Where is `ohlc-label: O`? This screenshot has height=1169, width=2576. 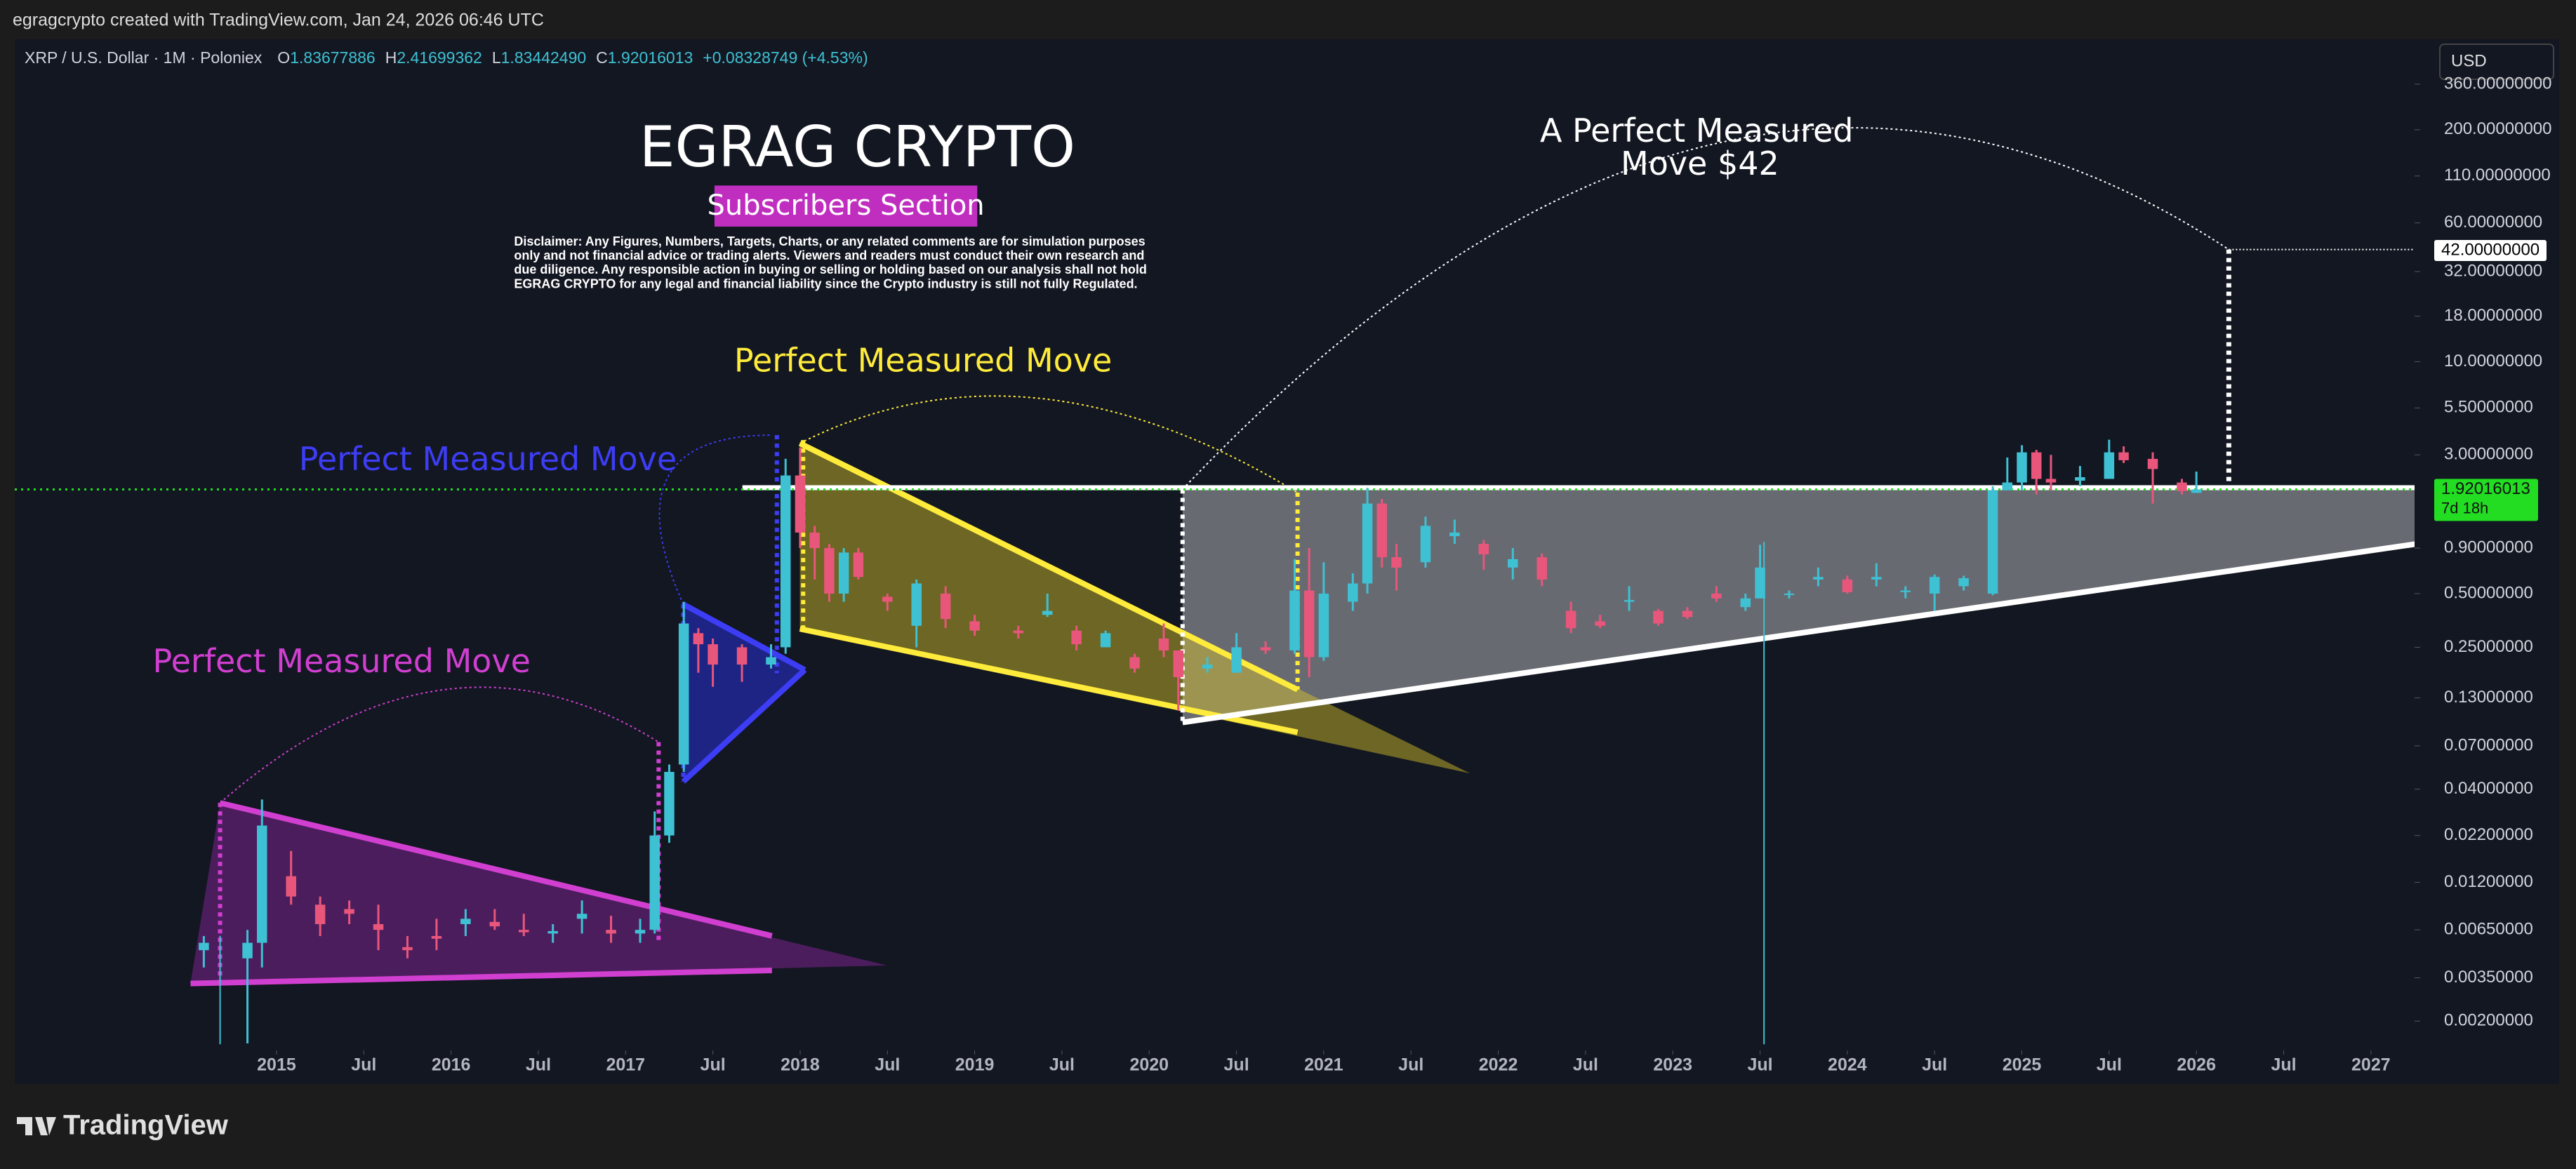 ohlc-label: O is located at coordinates (284, 57).